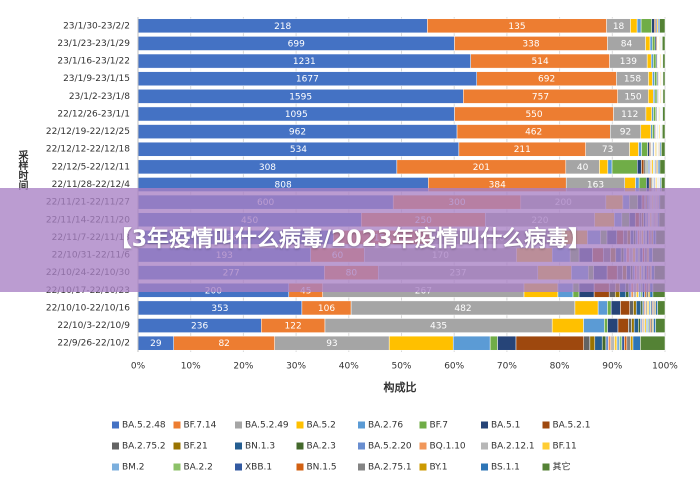 This screenshot has height=483, width=700. I want to click on legend-label: BM.2, so click(133, 468).